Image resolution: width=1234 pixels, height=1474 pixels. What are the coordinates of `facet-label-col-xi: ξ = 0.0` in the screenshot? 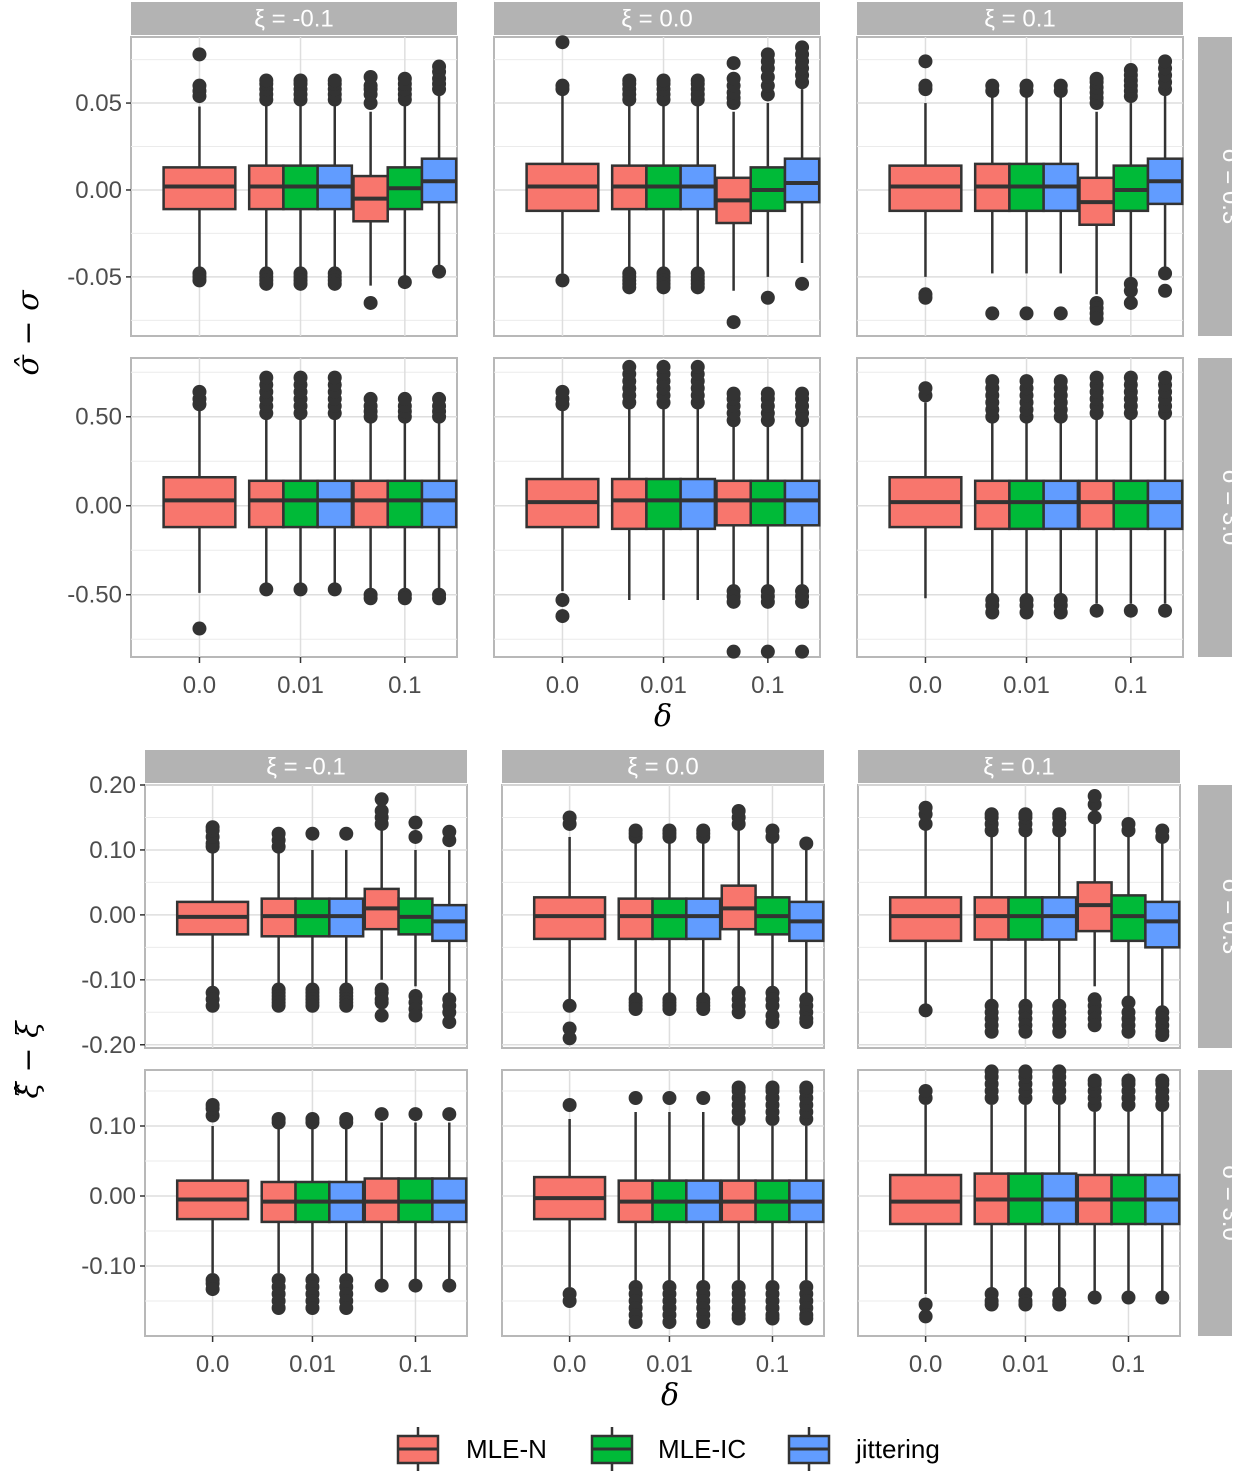 It's located at (662, 767).